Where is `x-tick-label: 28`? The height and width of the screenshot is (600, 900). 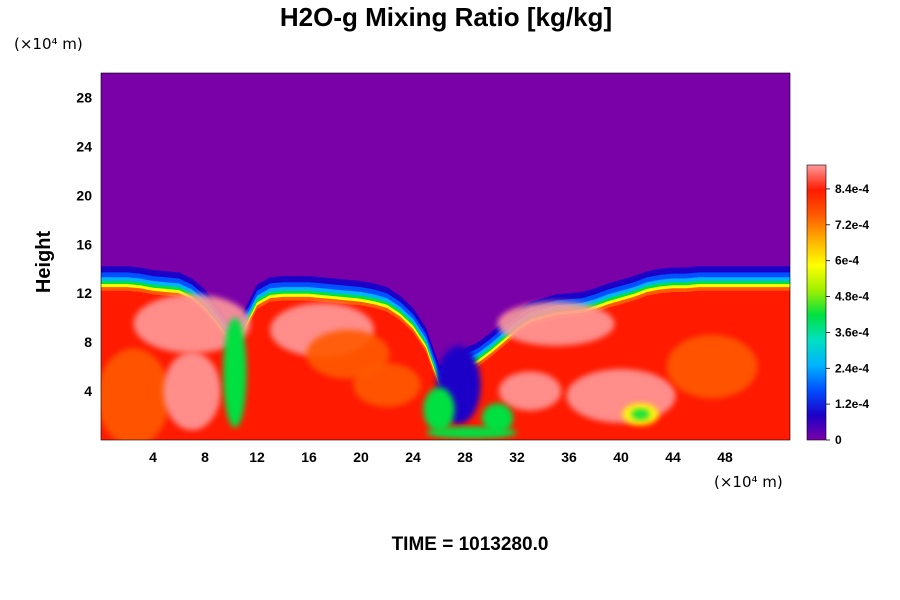
x-tick-label: 28 is located at coordinates (465, 457).